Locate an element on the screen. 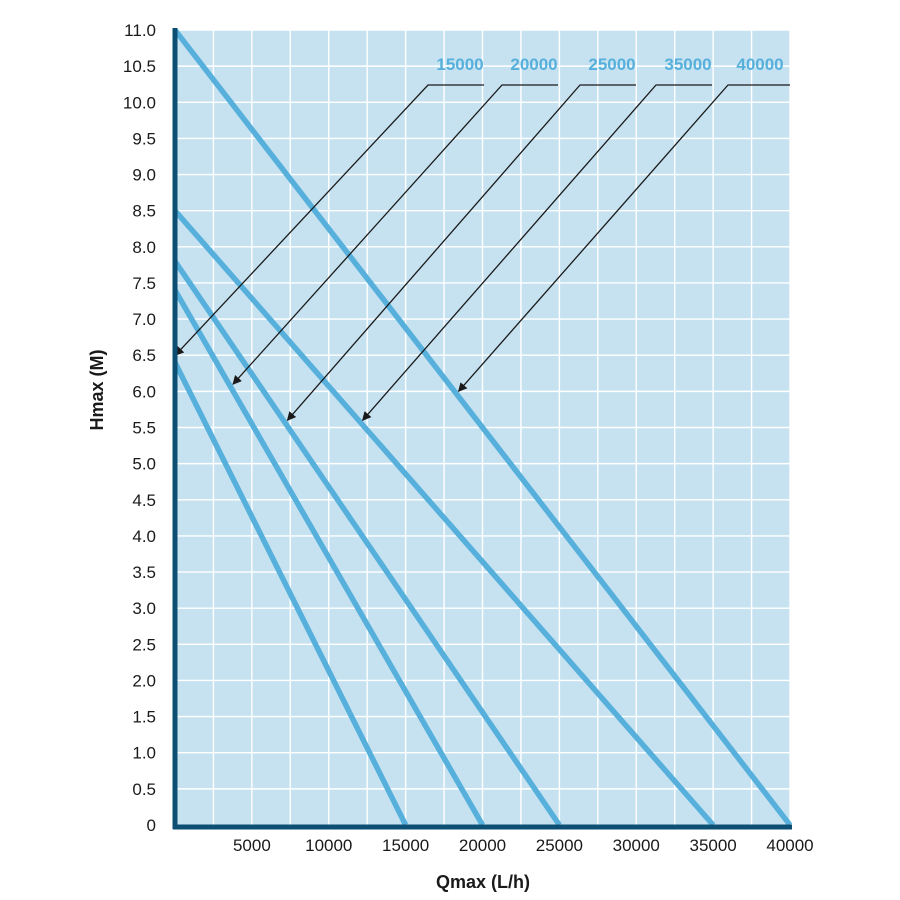 The height and width of the screenshot is (900, 900). series-label-40000: 40000 is located at coordinates (759, 64).